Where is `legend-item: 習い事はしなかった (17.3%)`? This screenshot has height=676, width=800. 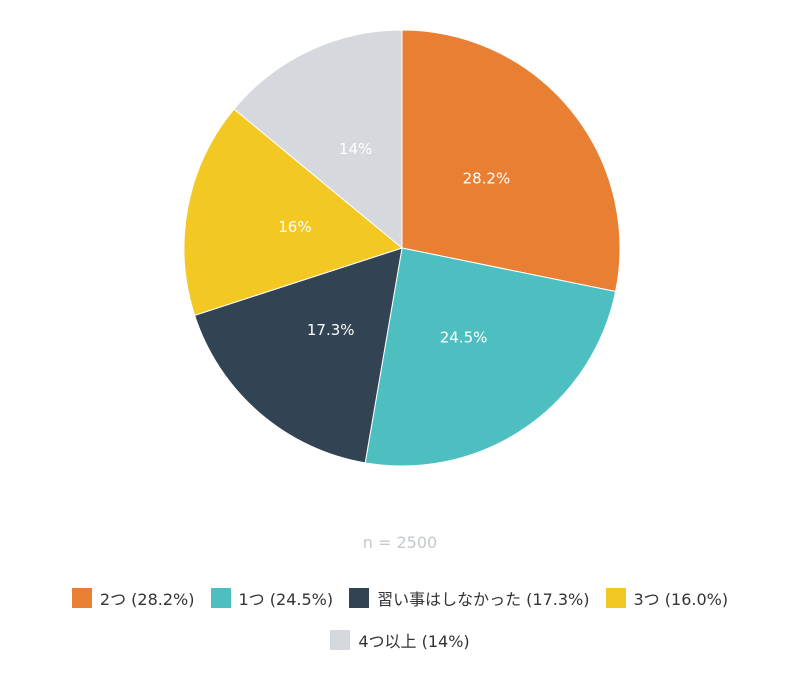
legend-item: 習い事はしなかった (17.3%) is located at coordinates (469, 598).